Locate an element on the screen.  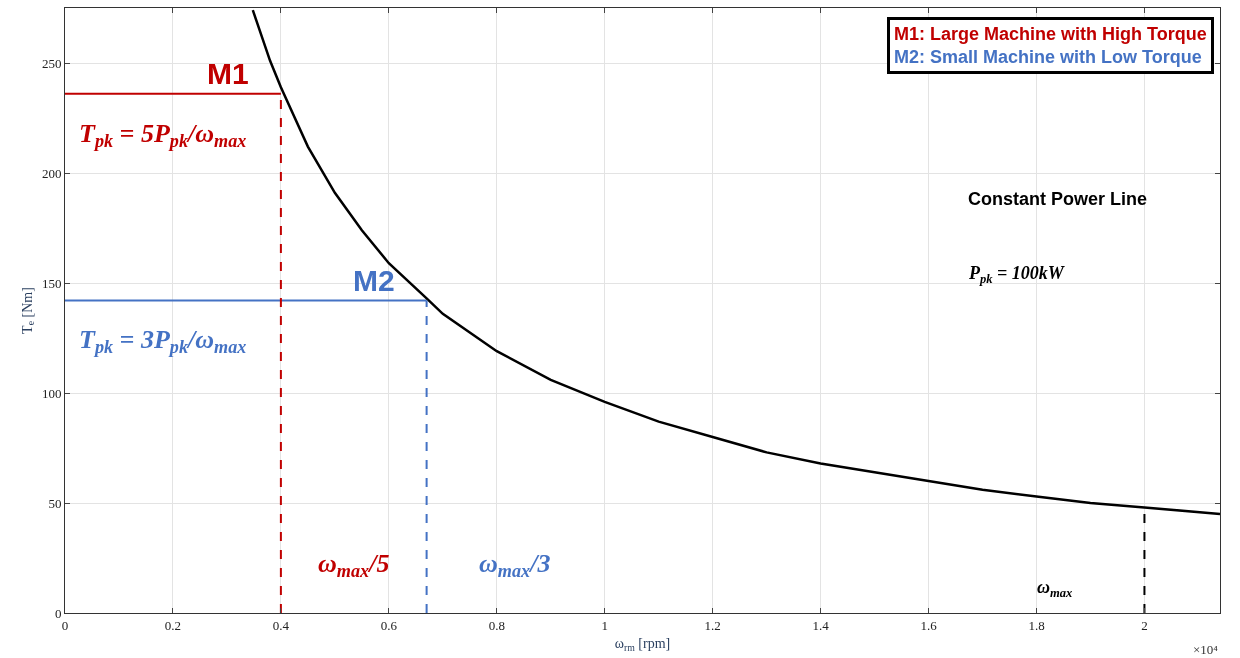
y-tick-label: 100 is located at coordinates (51, 393).